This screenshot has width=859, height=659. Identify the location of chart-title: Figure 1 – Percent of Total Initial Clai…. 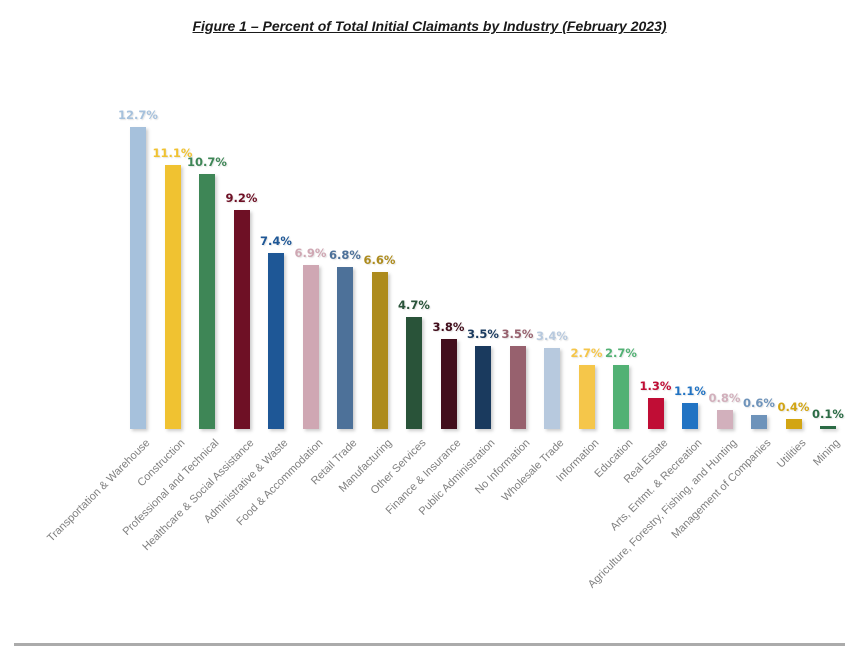
(429, 26).